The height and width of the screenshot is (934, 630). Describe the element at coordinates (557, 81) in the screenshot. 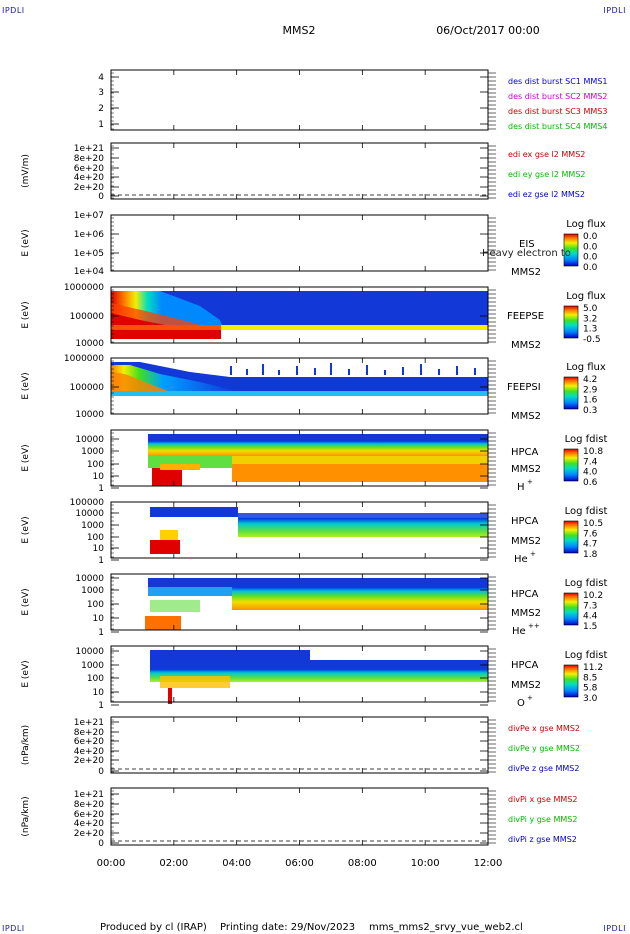

I see `legend-entry: des dist burst SC1 MMS1` at that location.